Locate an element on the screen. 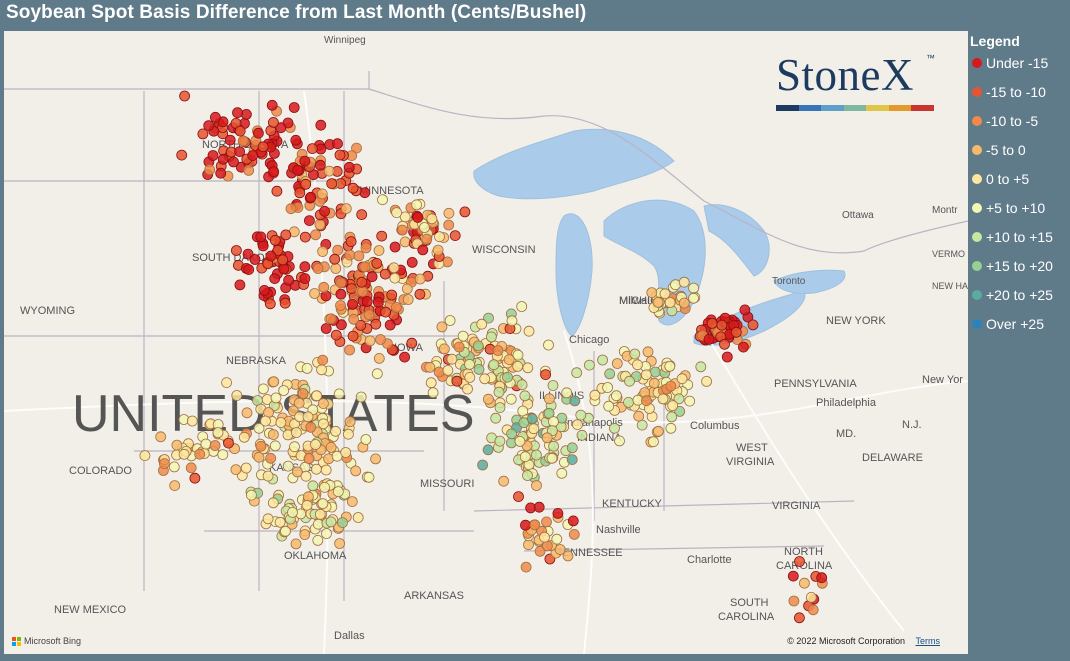 This screenshot has width=1070, height=661. legend-item: +20 to +25 is located at coordinates (1020, 301).